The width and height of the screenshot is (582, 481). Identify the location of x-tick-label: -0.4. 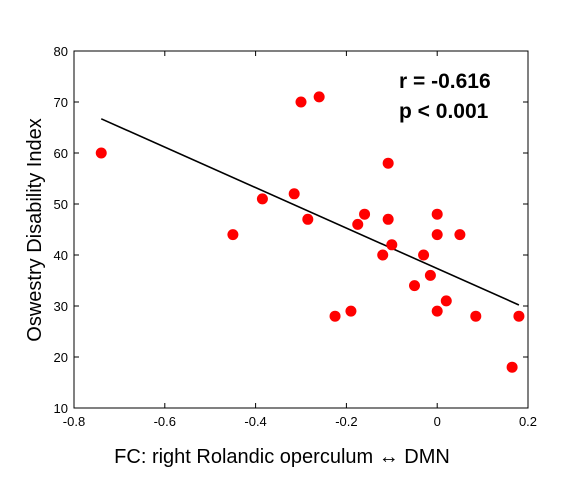
(255, 421).